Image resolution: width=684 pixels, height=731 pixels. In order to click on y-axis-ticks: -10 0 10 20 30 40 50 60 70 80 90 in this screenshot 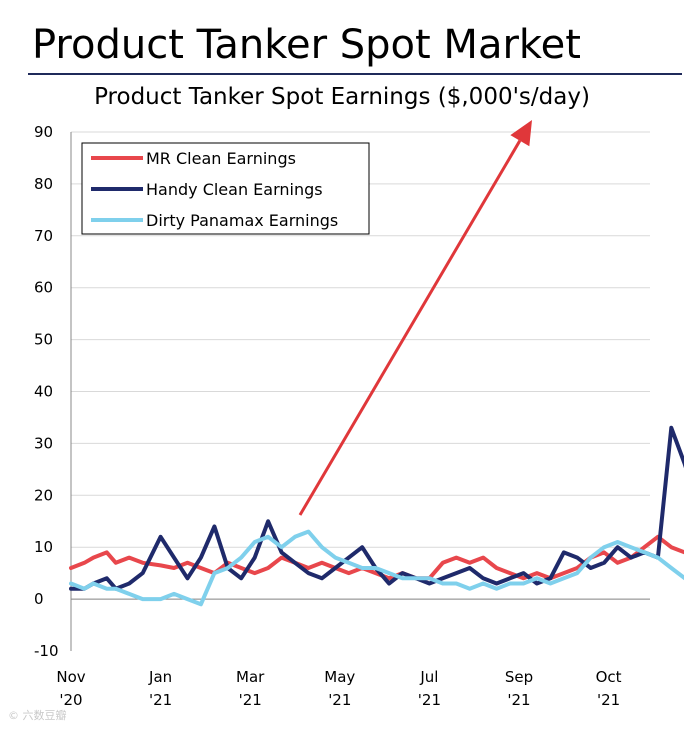, I will do `click(46, 391)`.